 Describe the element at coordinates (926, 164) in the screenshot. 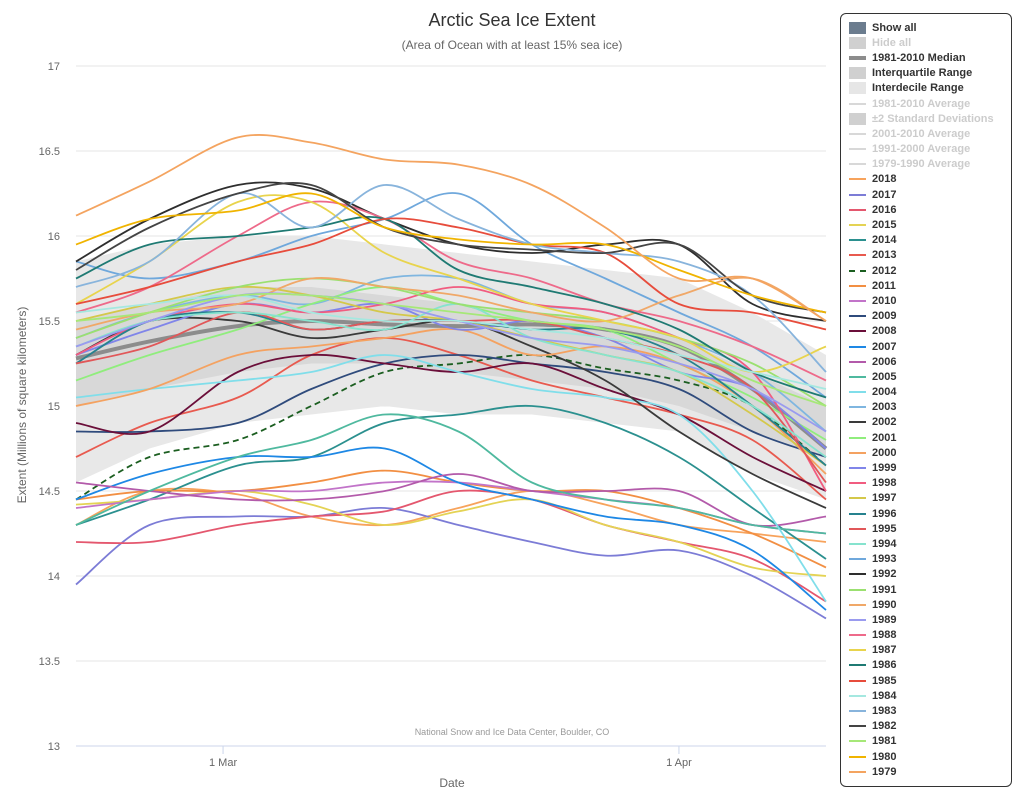

I see `legend-item-1979-1990-average: 1979-1990 Average` at that location.